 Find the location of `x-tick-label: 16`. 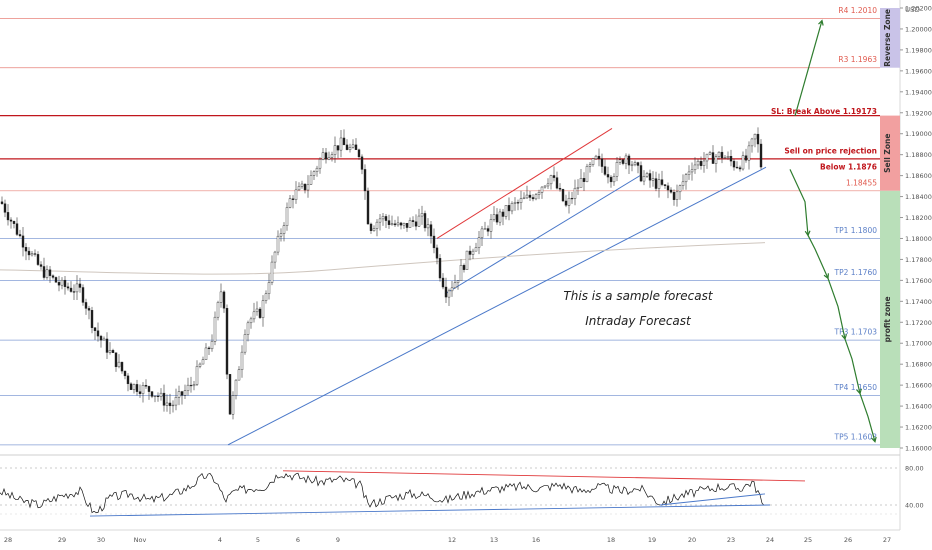

x-tick-label: 16 is located at coordinates (536, 540).